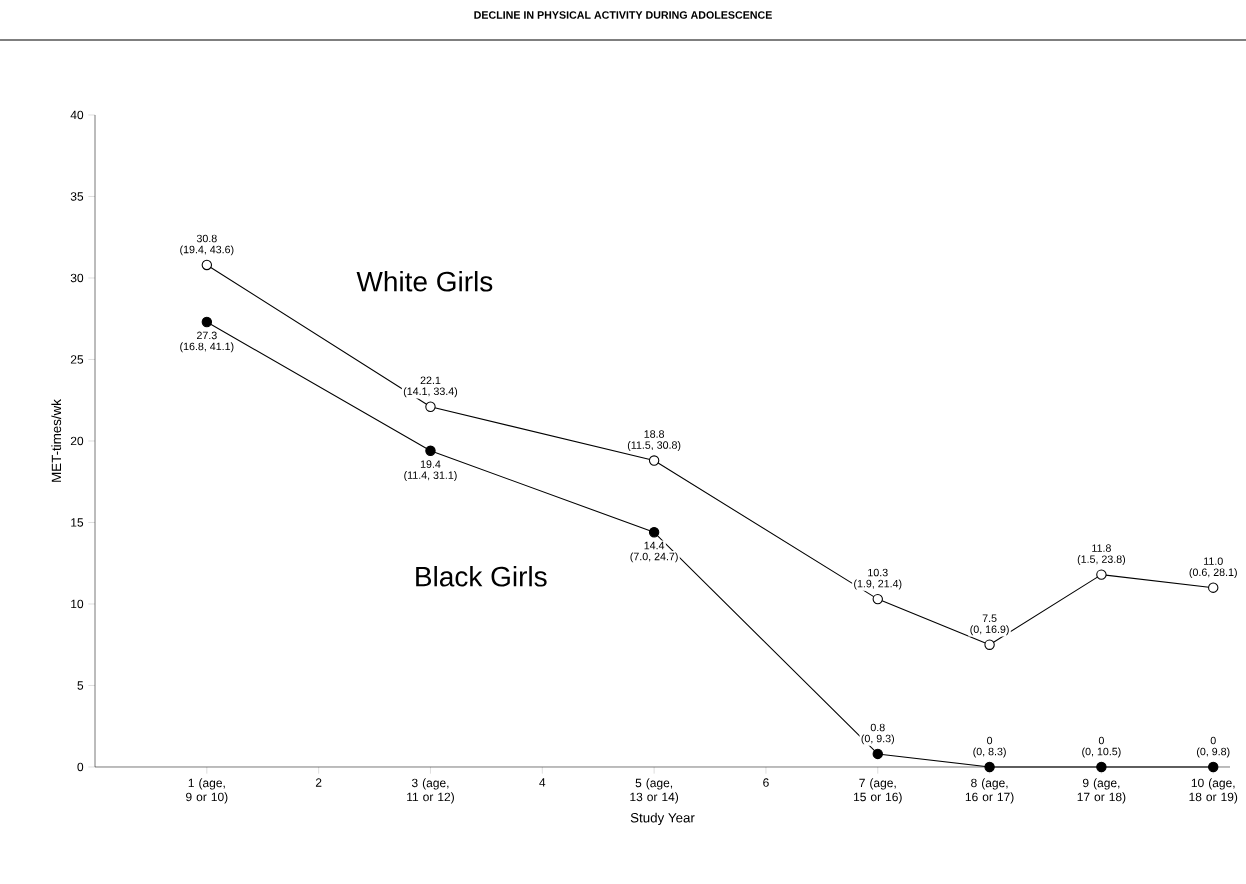 Image resolution: width=1246 pixels, height=884 pixels. Describe the element at coordinates (77, 604) in the screenshot. I see `y-tick-label: 10` at that location.